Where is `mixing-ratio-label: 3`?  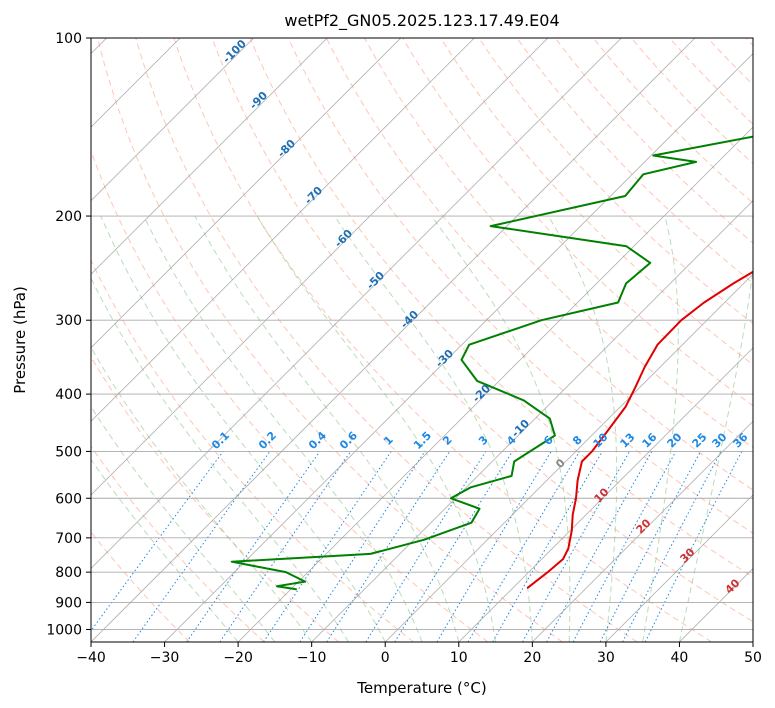
mixing-ratio-label: 3 is located at coordinates (483, 440).